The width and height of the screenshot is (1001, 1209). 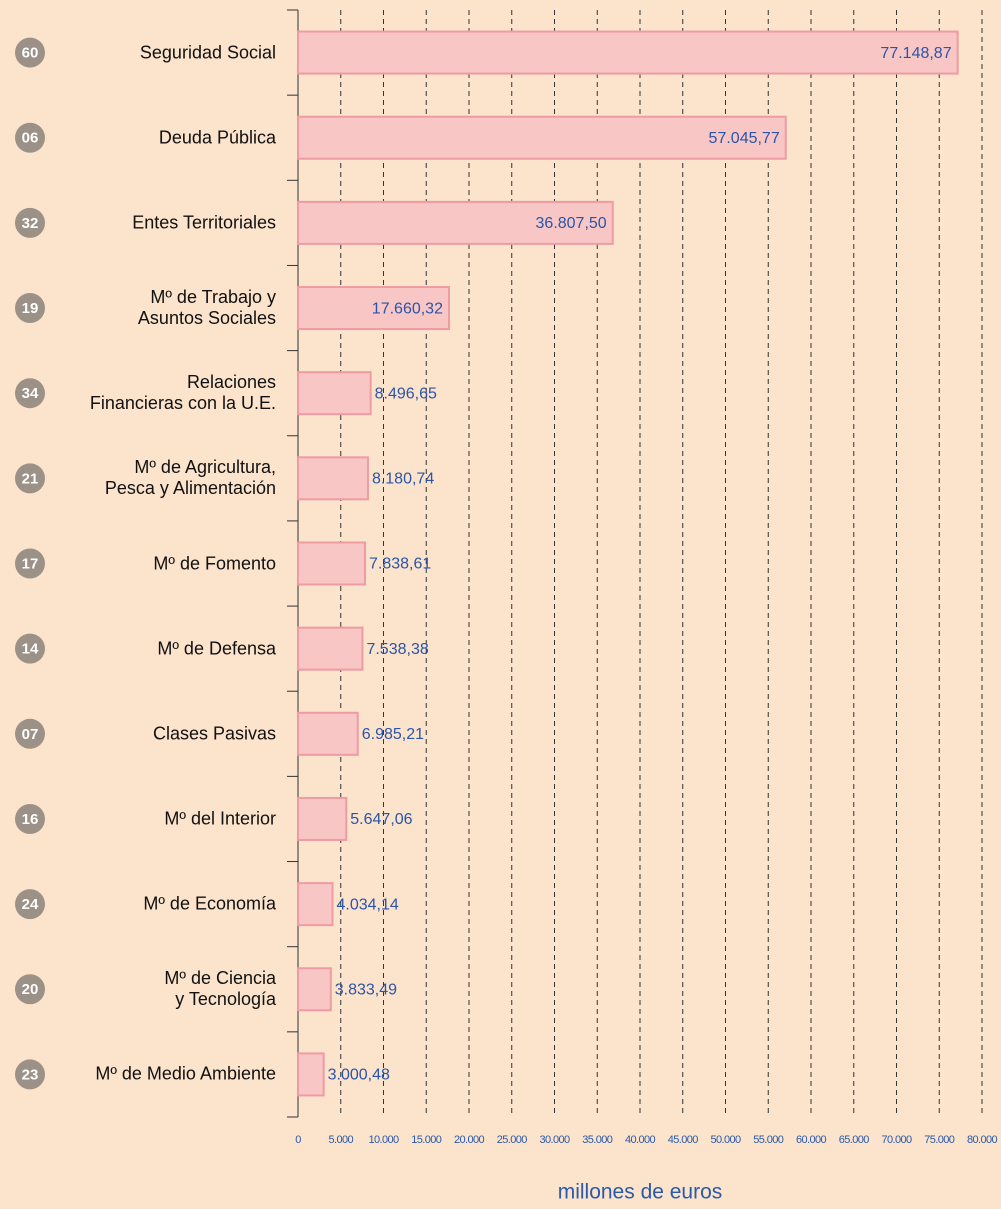 I want to click on x-tick-label: 75.000, so click(x=939, y=1140).